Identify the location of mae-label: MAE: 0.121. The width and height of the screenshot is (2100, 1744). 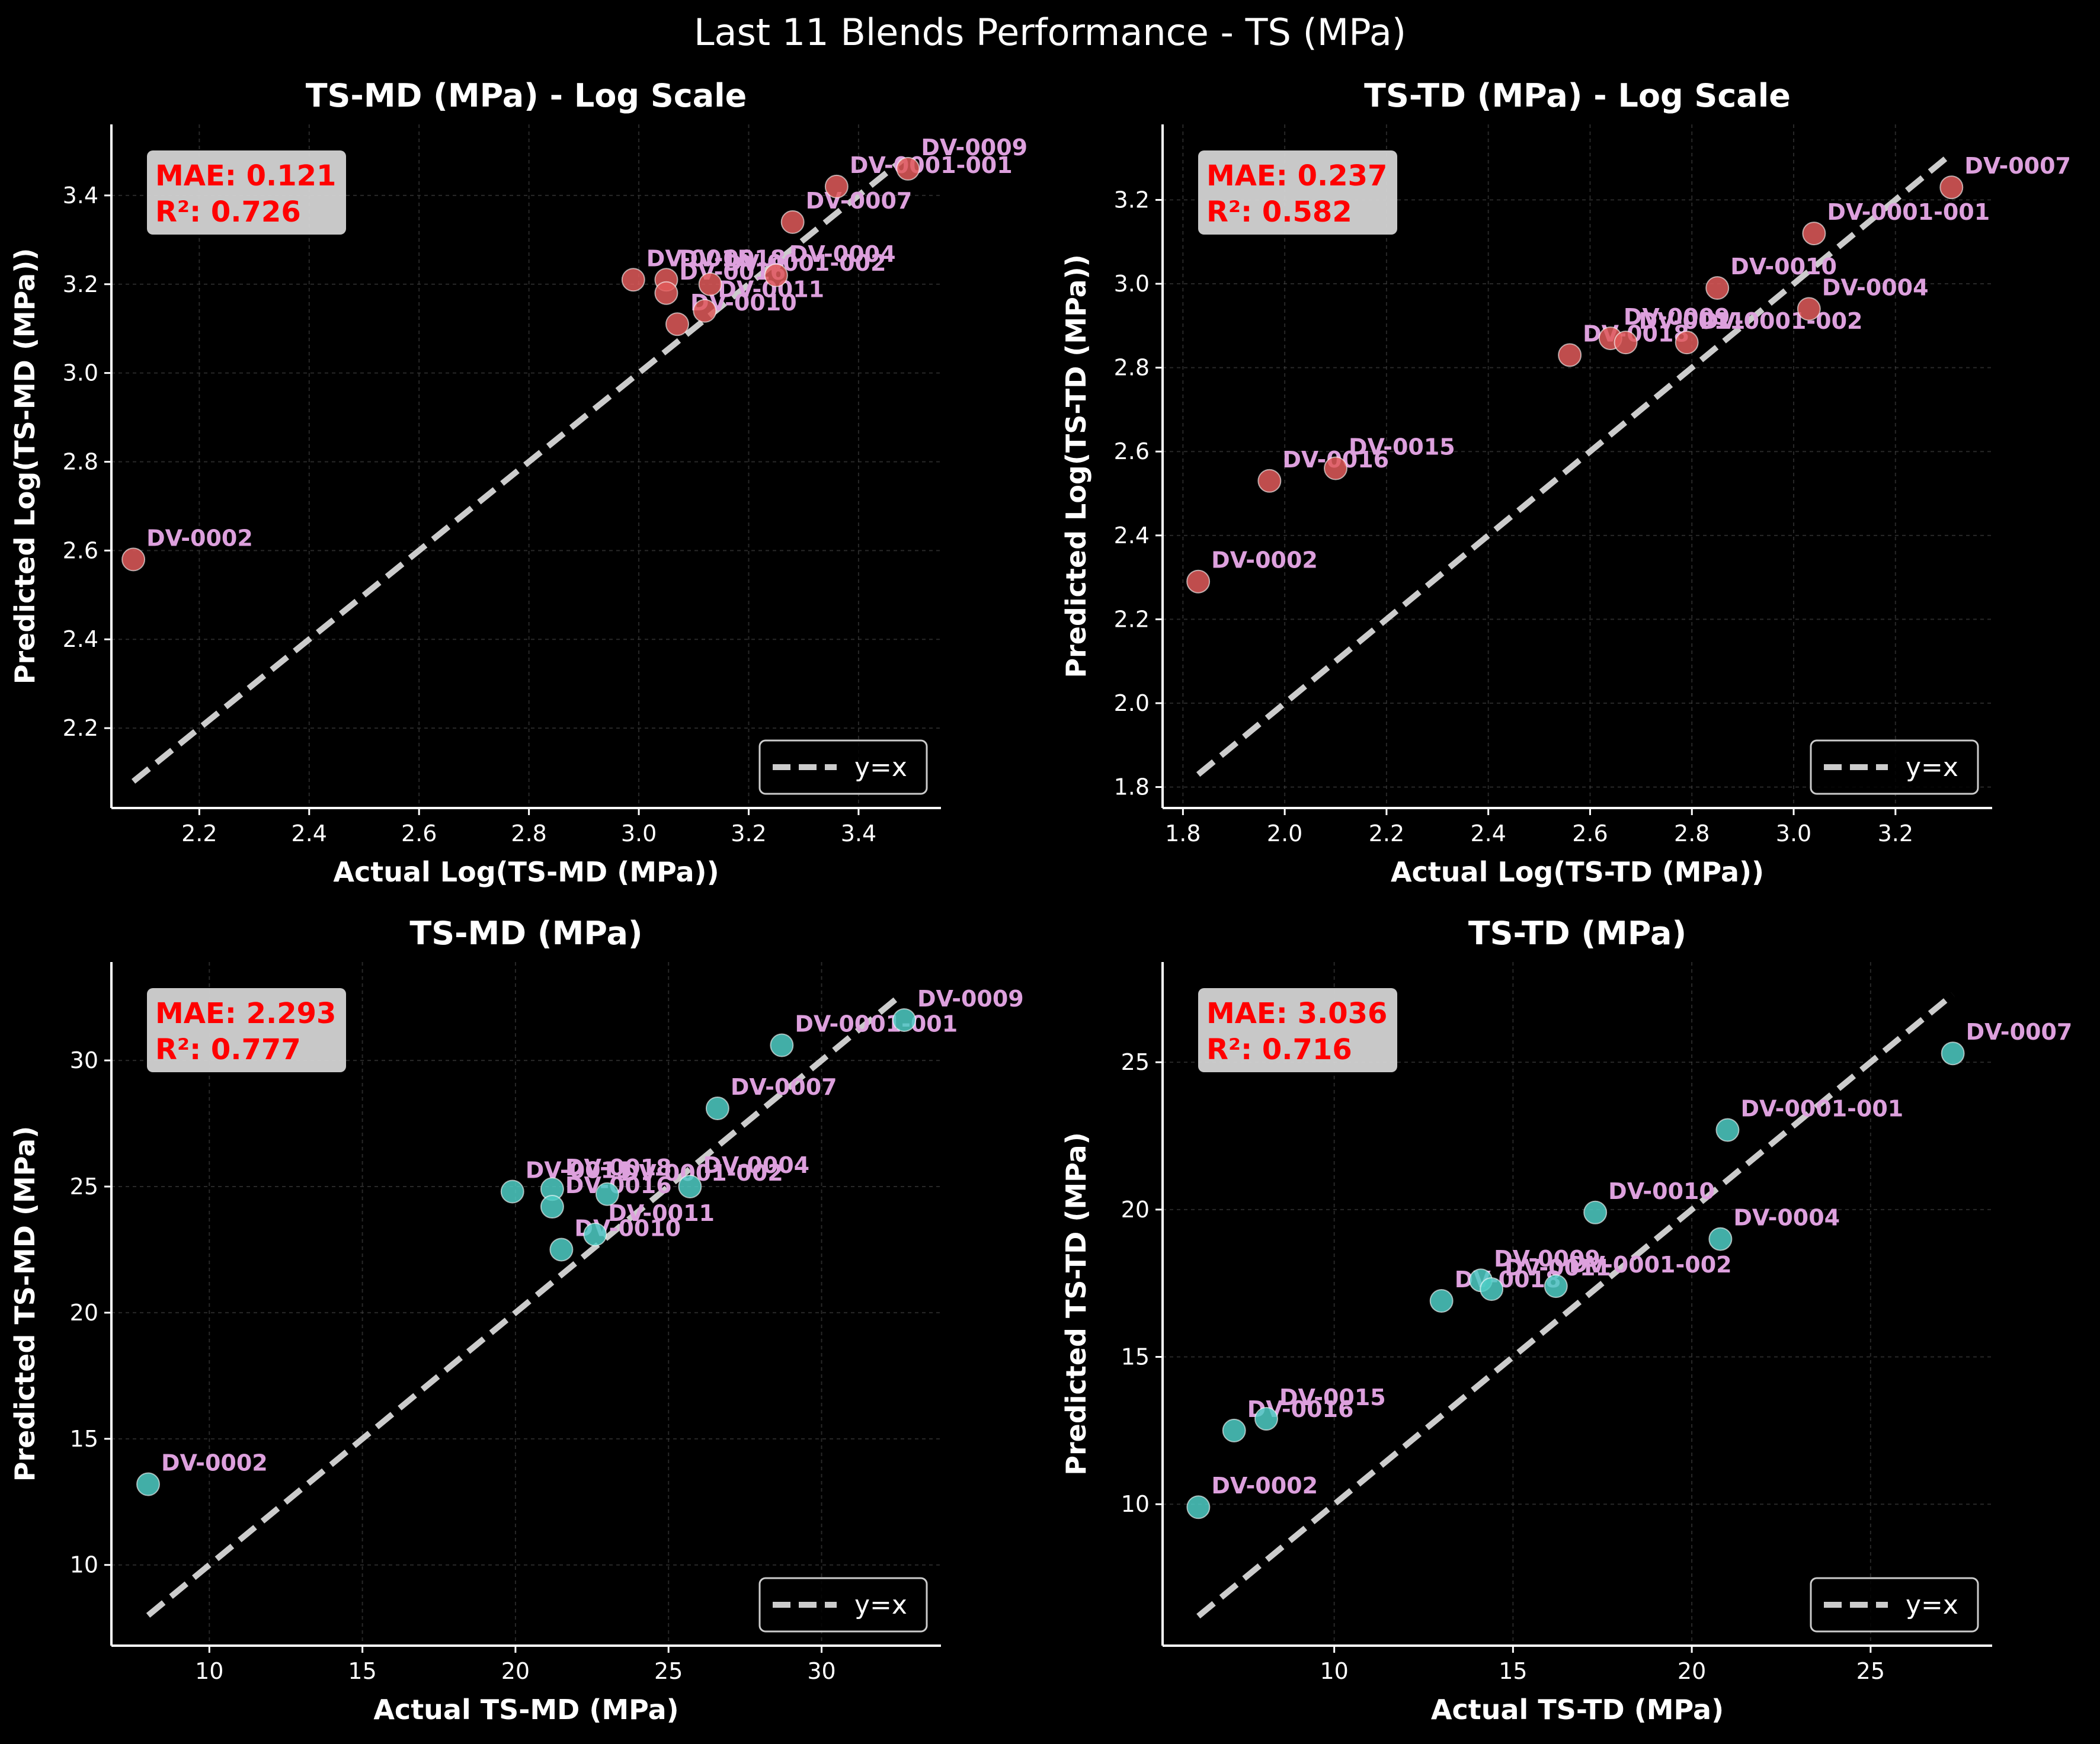
(245, 176).